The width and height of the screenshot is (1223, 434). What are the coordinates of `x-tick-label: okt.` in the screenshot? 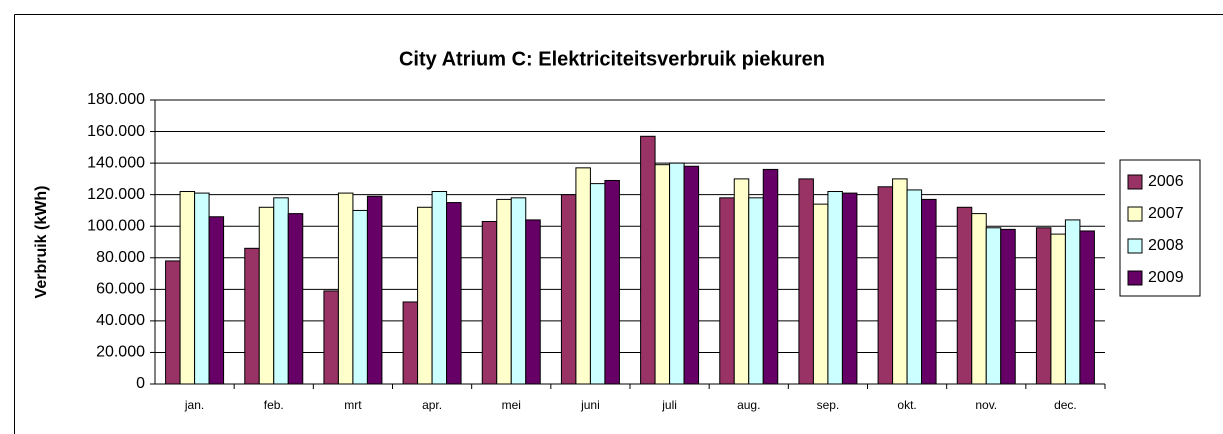 It's located at (906, 405).